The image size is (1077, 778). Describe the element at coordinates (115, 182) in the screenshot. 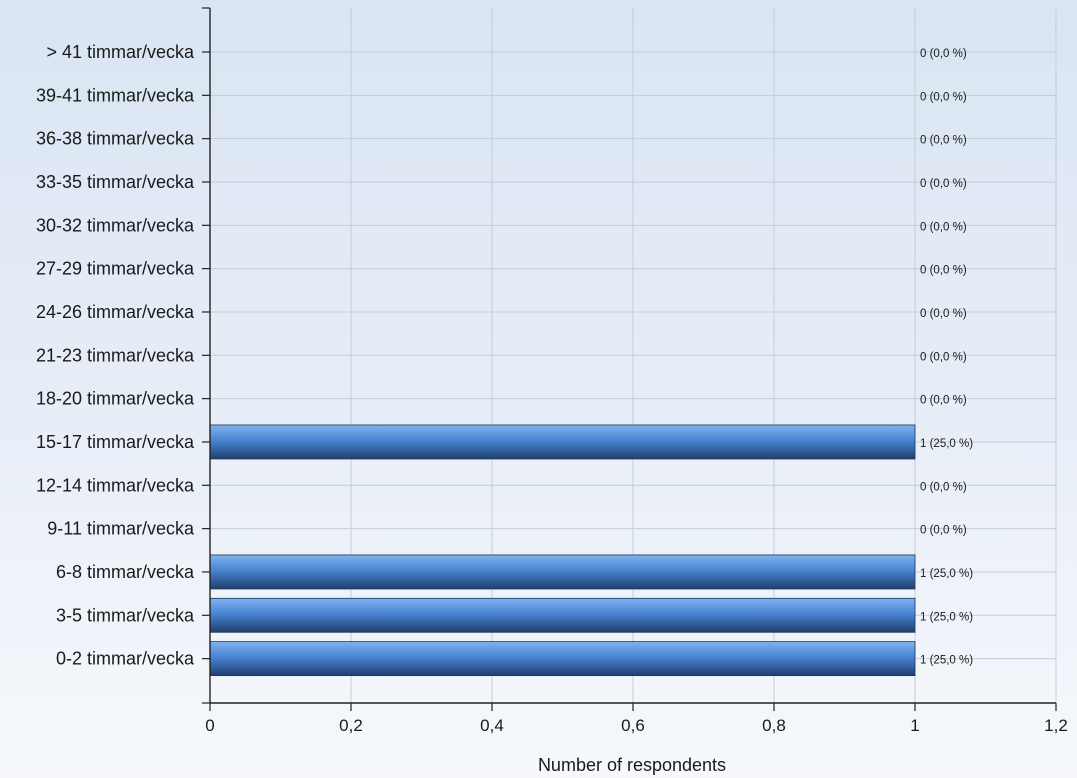

I see `category-label: 33-35 timmar/vecka` at that location.